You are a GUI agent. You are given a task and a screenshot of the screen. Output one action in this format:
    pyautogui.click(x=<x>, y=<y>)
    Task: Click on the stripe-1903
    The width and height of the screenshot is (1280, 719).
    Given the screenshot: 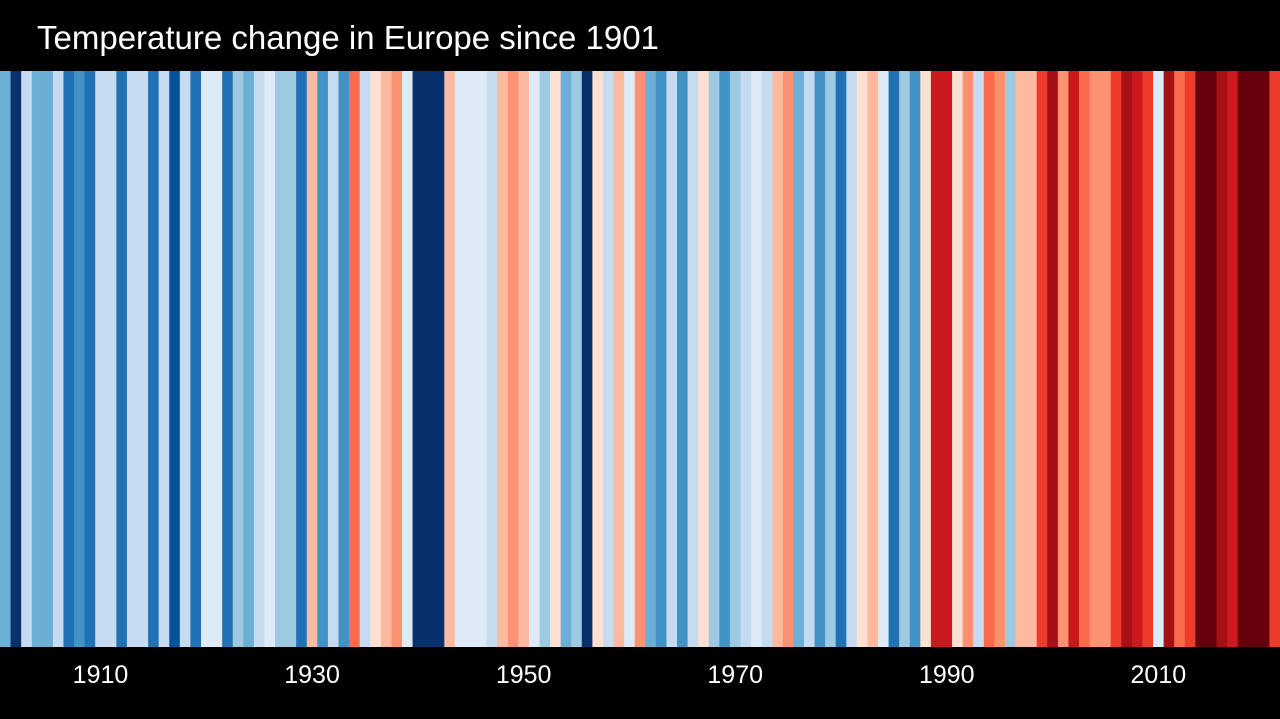 What is the action you would take?
    pyautogui.click(x=27, y=359)
    